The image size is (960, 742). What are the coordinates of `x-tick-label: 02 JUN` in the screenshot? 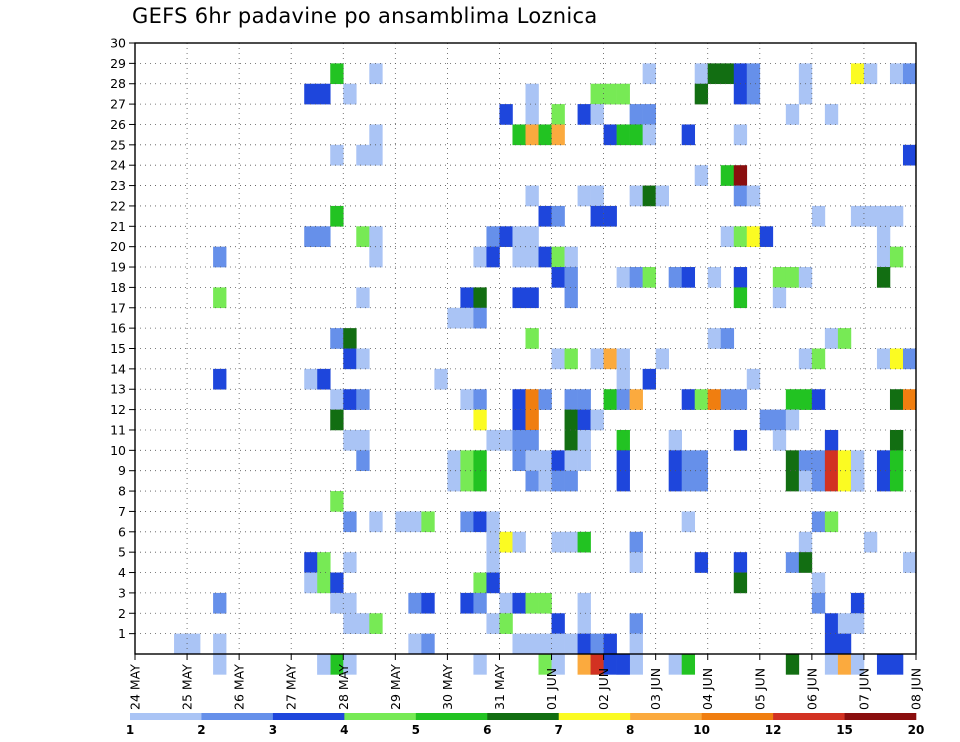 It's located at (603, 689).